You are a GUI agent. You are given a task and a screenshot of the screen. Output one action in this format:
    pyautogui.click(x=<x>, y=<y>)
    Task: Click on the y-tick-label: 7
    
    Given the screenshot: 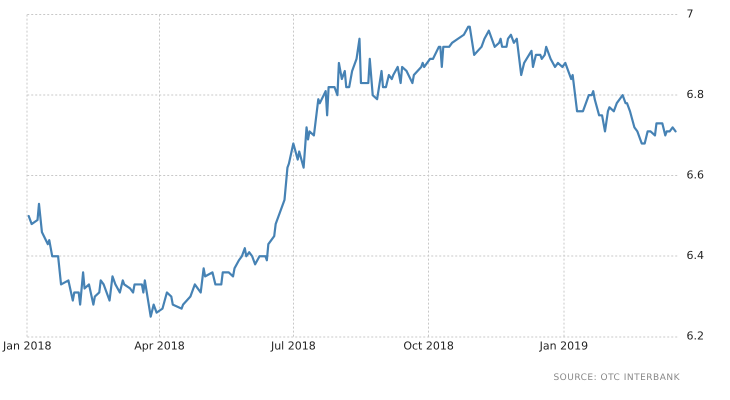 What is the action you would take?
    pyautogui.click(x=690, y=13)
    